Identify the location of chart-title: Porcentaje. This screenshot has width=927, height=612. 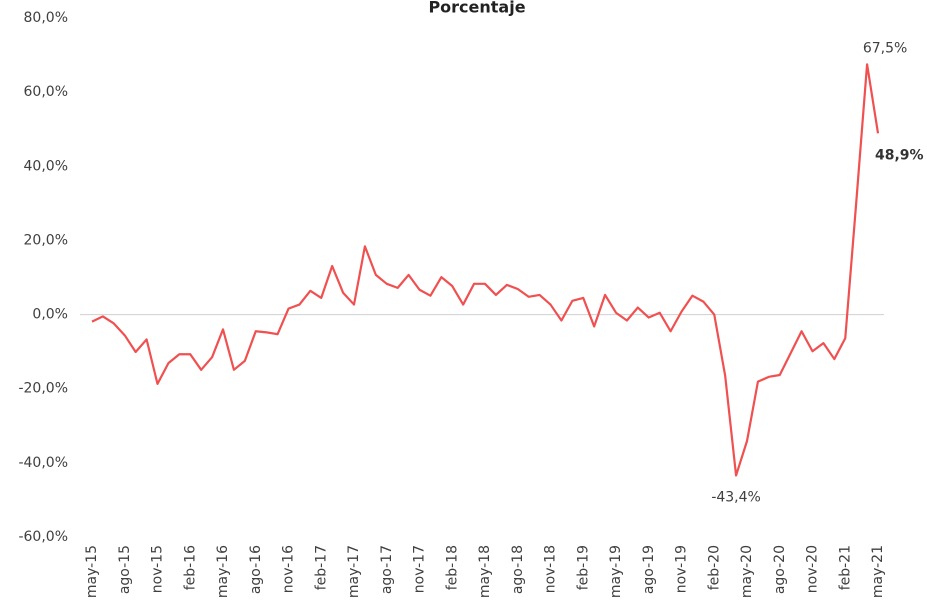
(476, 8).